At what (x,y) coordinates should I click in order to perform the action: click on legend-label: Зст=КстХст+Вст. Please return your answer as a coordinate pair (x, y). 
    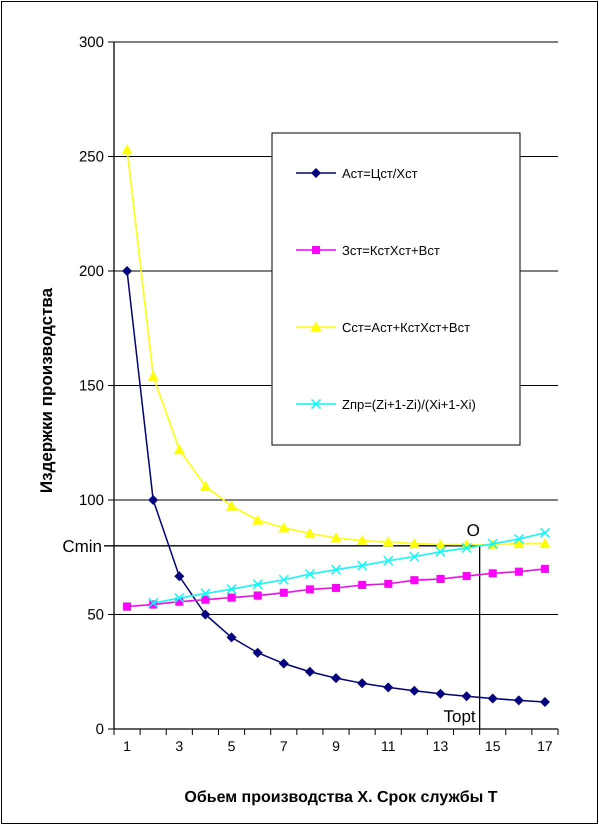
    Looking at the image, I should click on (391, 250).